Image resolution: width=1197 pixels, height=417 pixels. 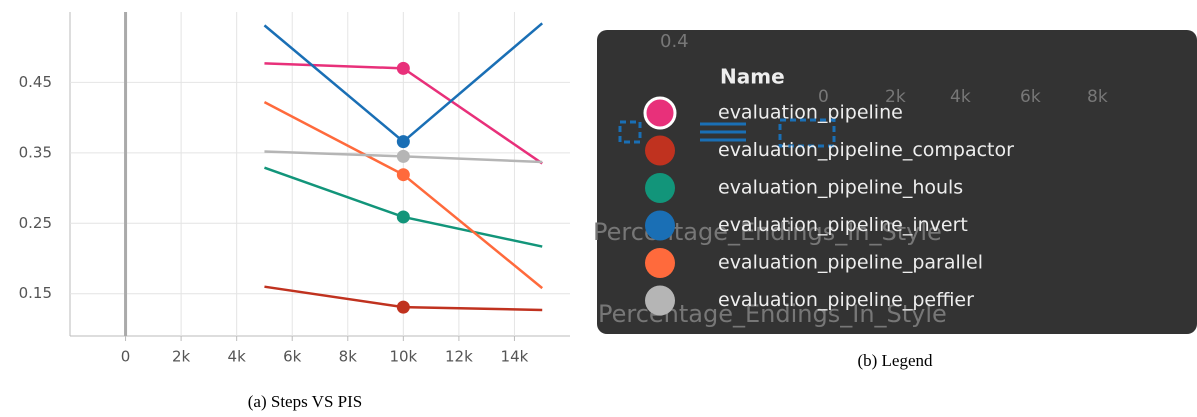 I want to click on legend-label: evaluation_pipeline_peffier, so click(x=846, y=300).